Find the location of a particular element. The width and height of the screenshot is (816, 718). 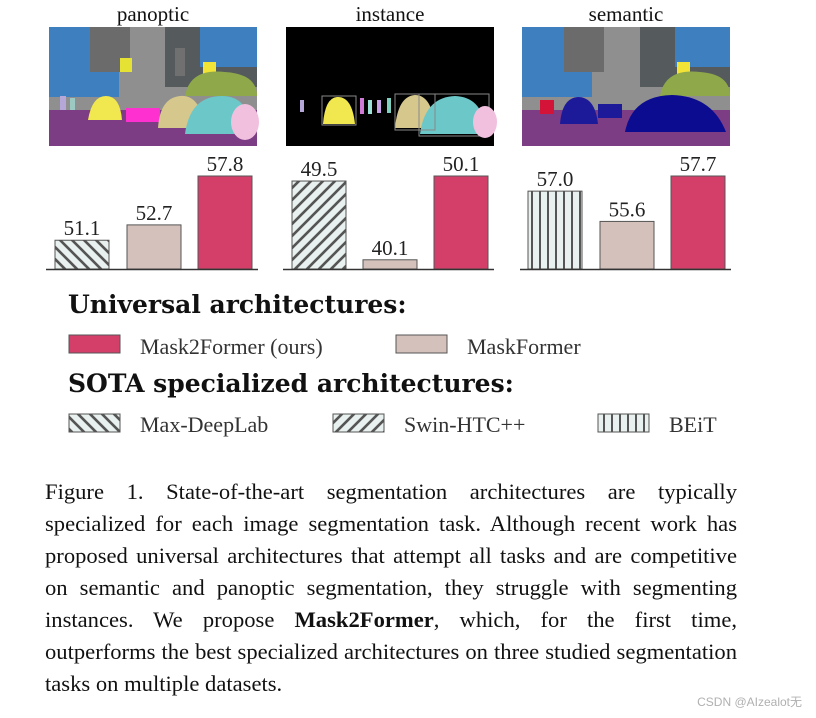

bar-instance-mask2former-ours is located at coordinates (461, 222).